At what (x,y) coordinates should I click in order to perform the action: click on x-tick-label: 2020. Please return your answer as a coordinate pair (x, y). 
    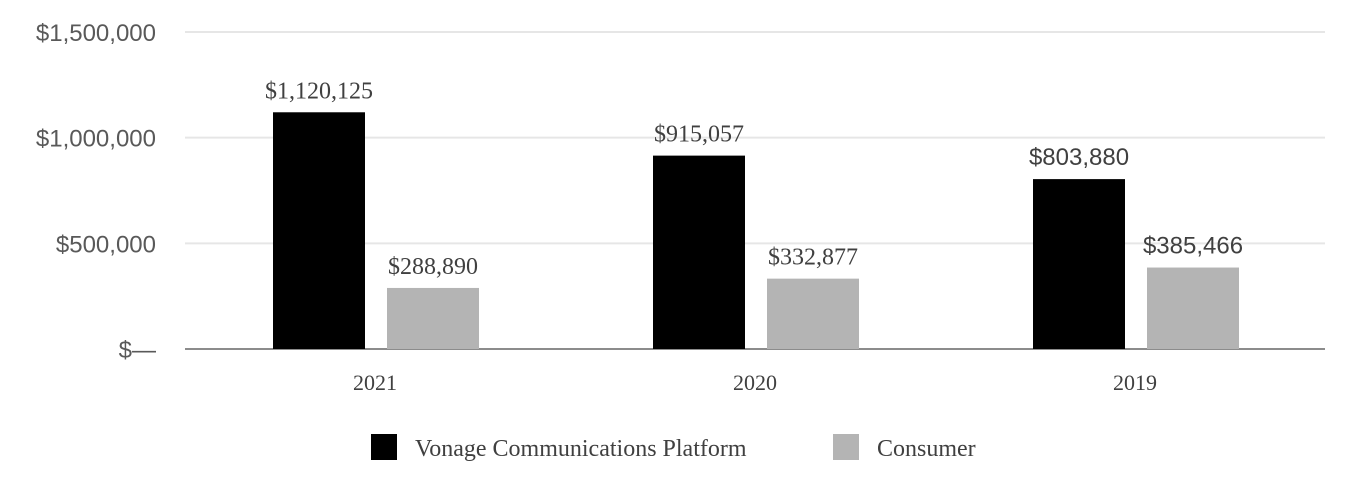
    Looking at the image, I should click on (755, 382).